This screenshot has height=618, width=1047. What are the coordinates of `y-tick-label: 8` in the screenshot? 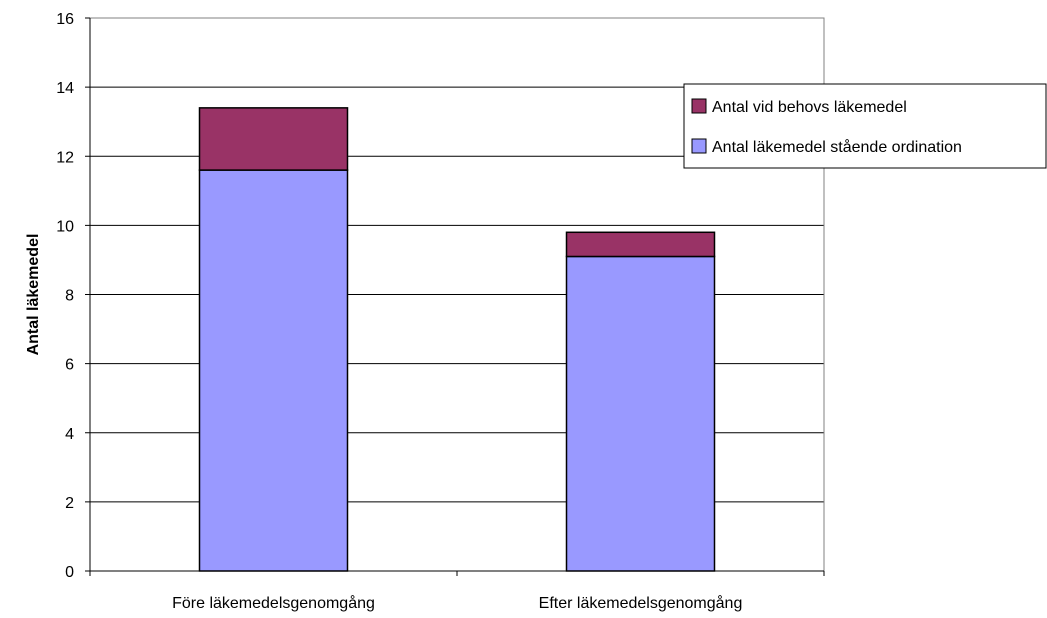 It's located at (69, 296).